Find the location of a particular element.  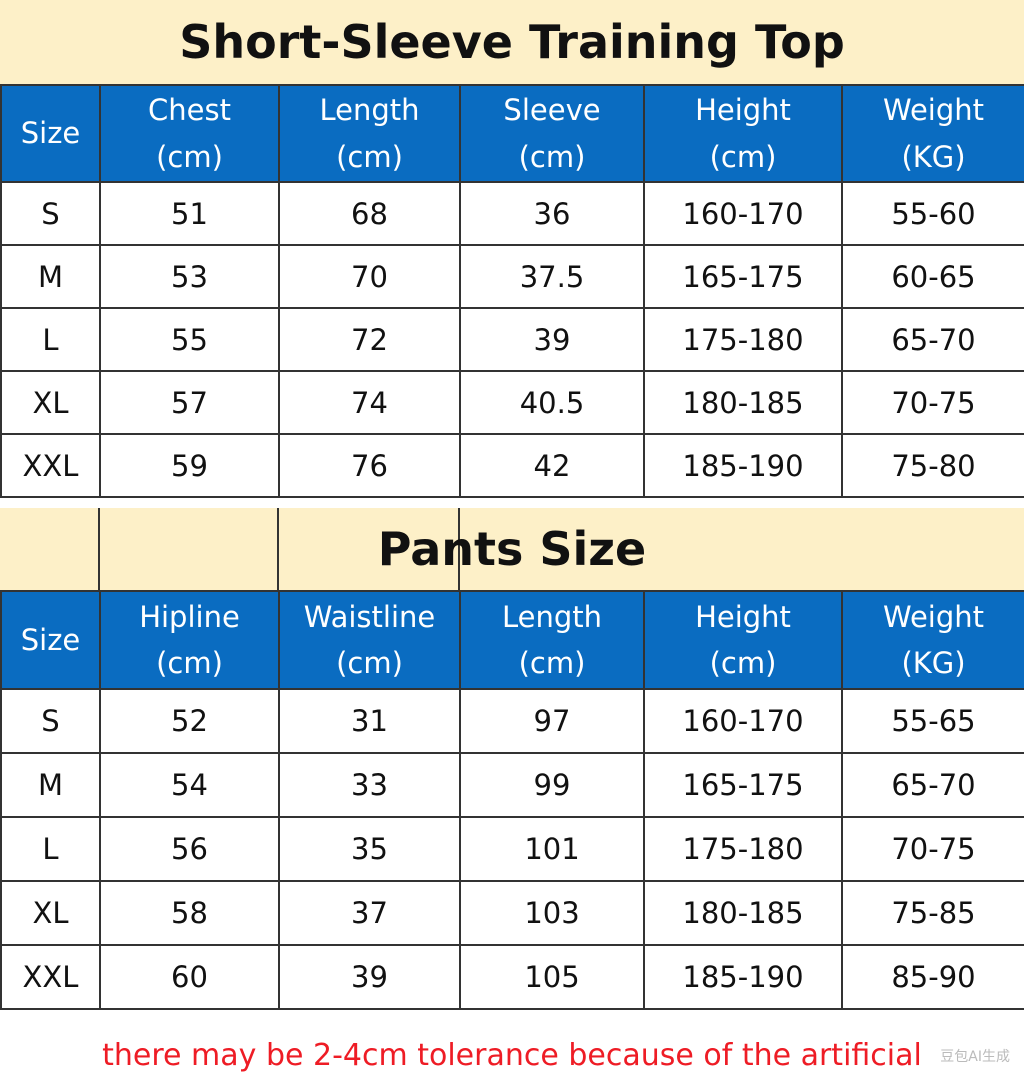

table-row: M 54 33 99 165-175 65-70 is located at coordinates (512, 785).